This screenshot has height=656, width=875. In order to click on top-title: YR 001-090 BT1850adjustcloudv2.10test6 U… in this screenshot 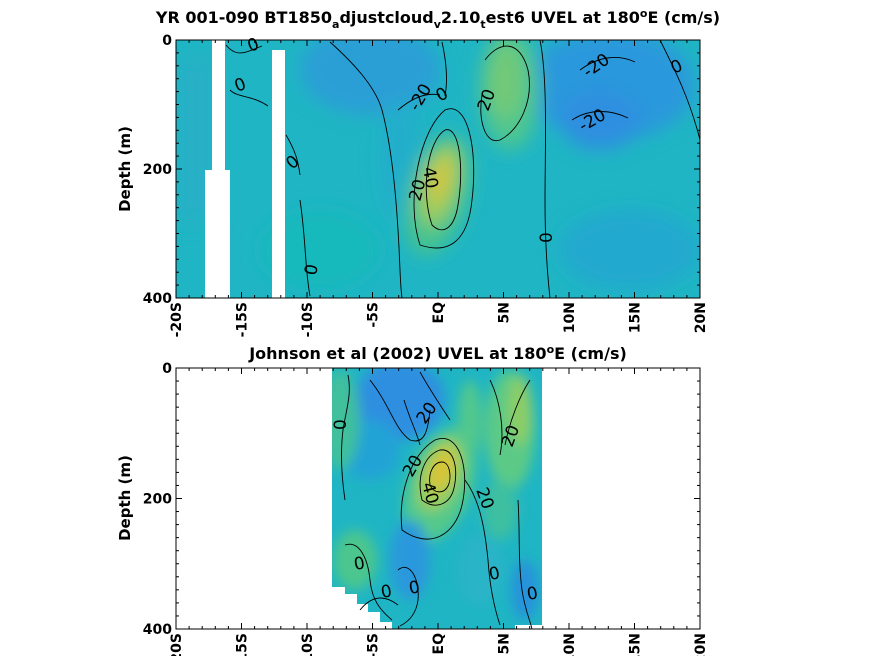, I will do `click(437, 19)`.